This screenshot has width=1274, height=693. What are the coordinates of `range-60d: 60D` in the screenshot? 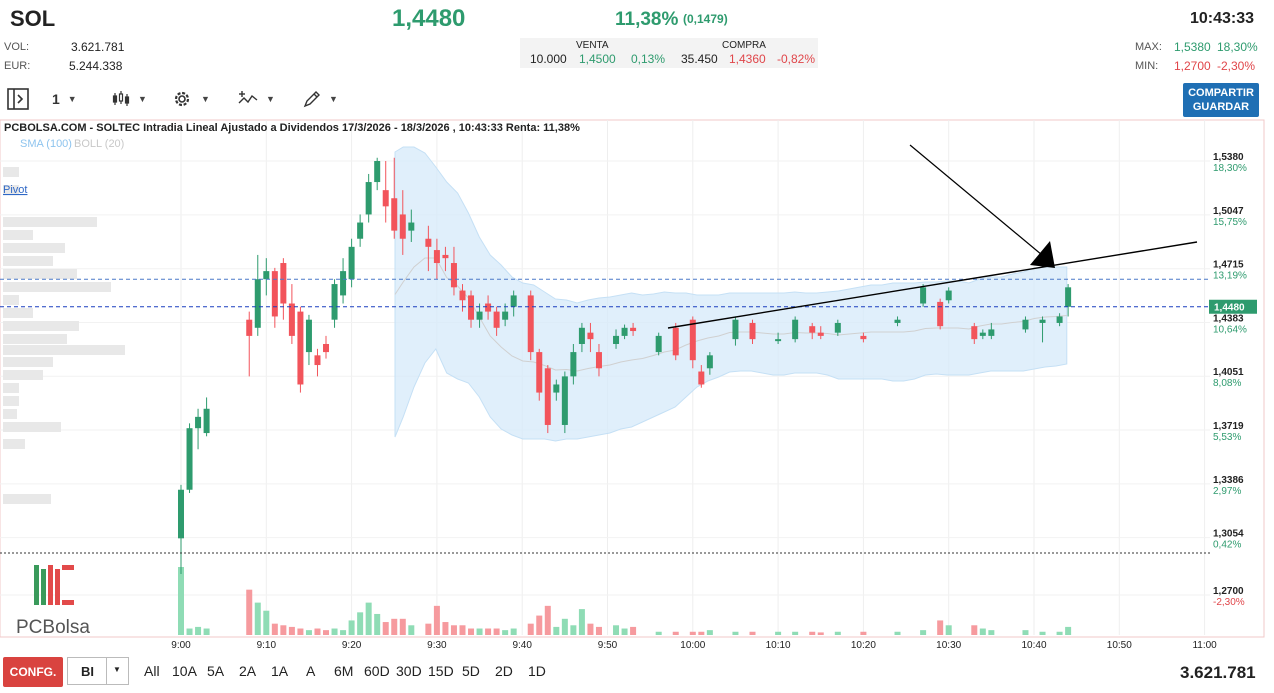 It's located at (377, 671).